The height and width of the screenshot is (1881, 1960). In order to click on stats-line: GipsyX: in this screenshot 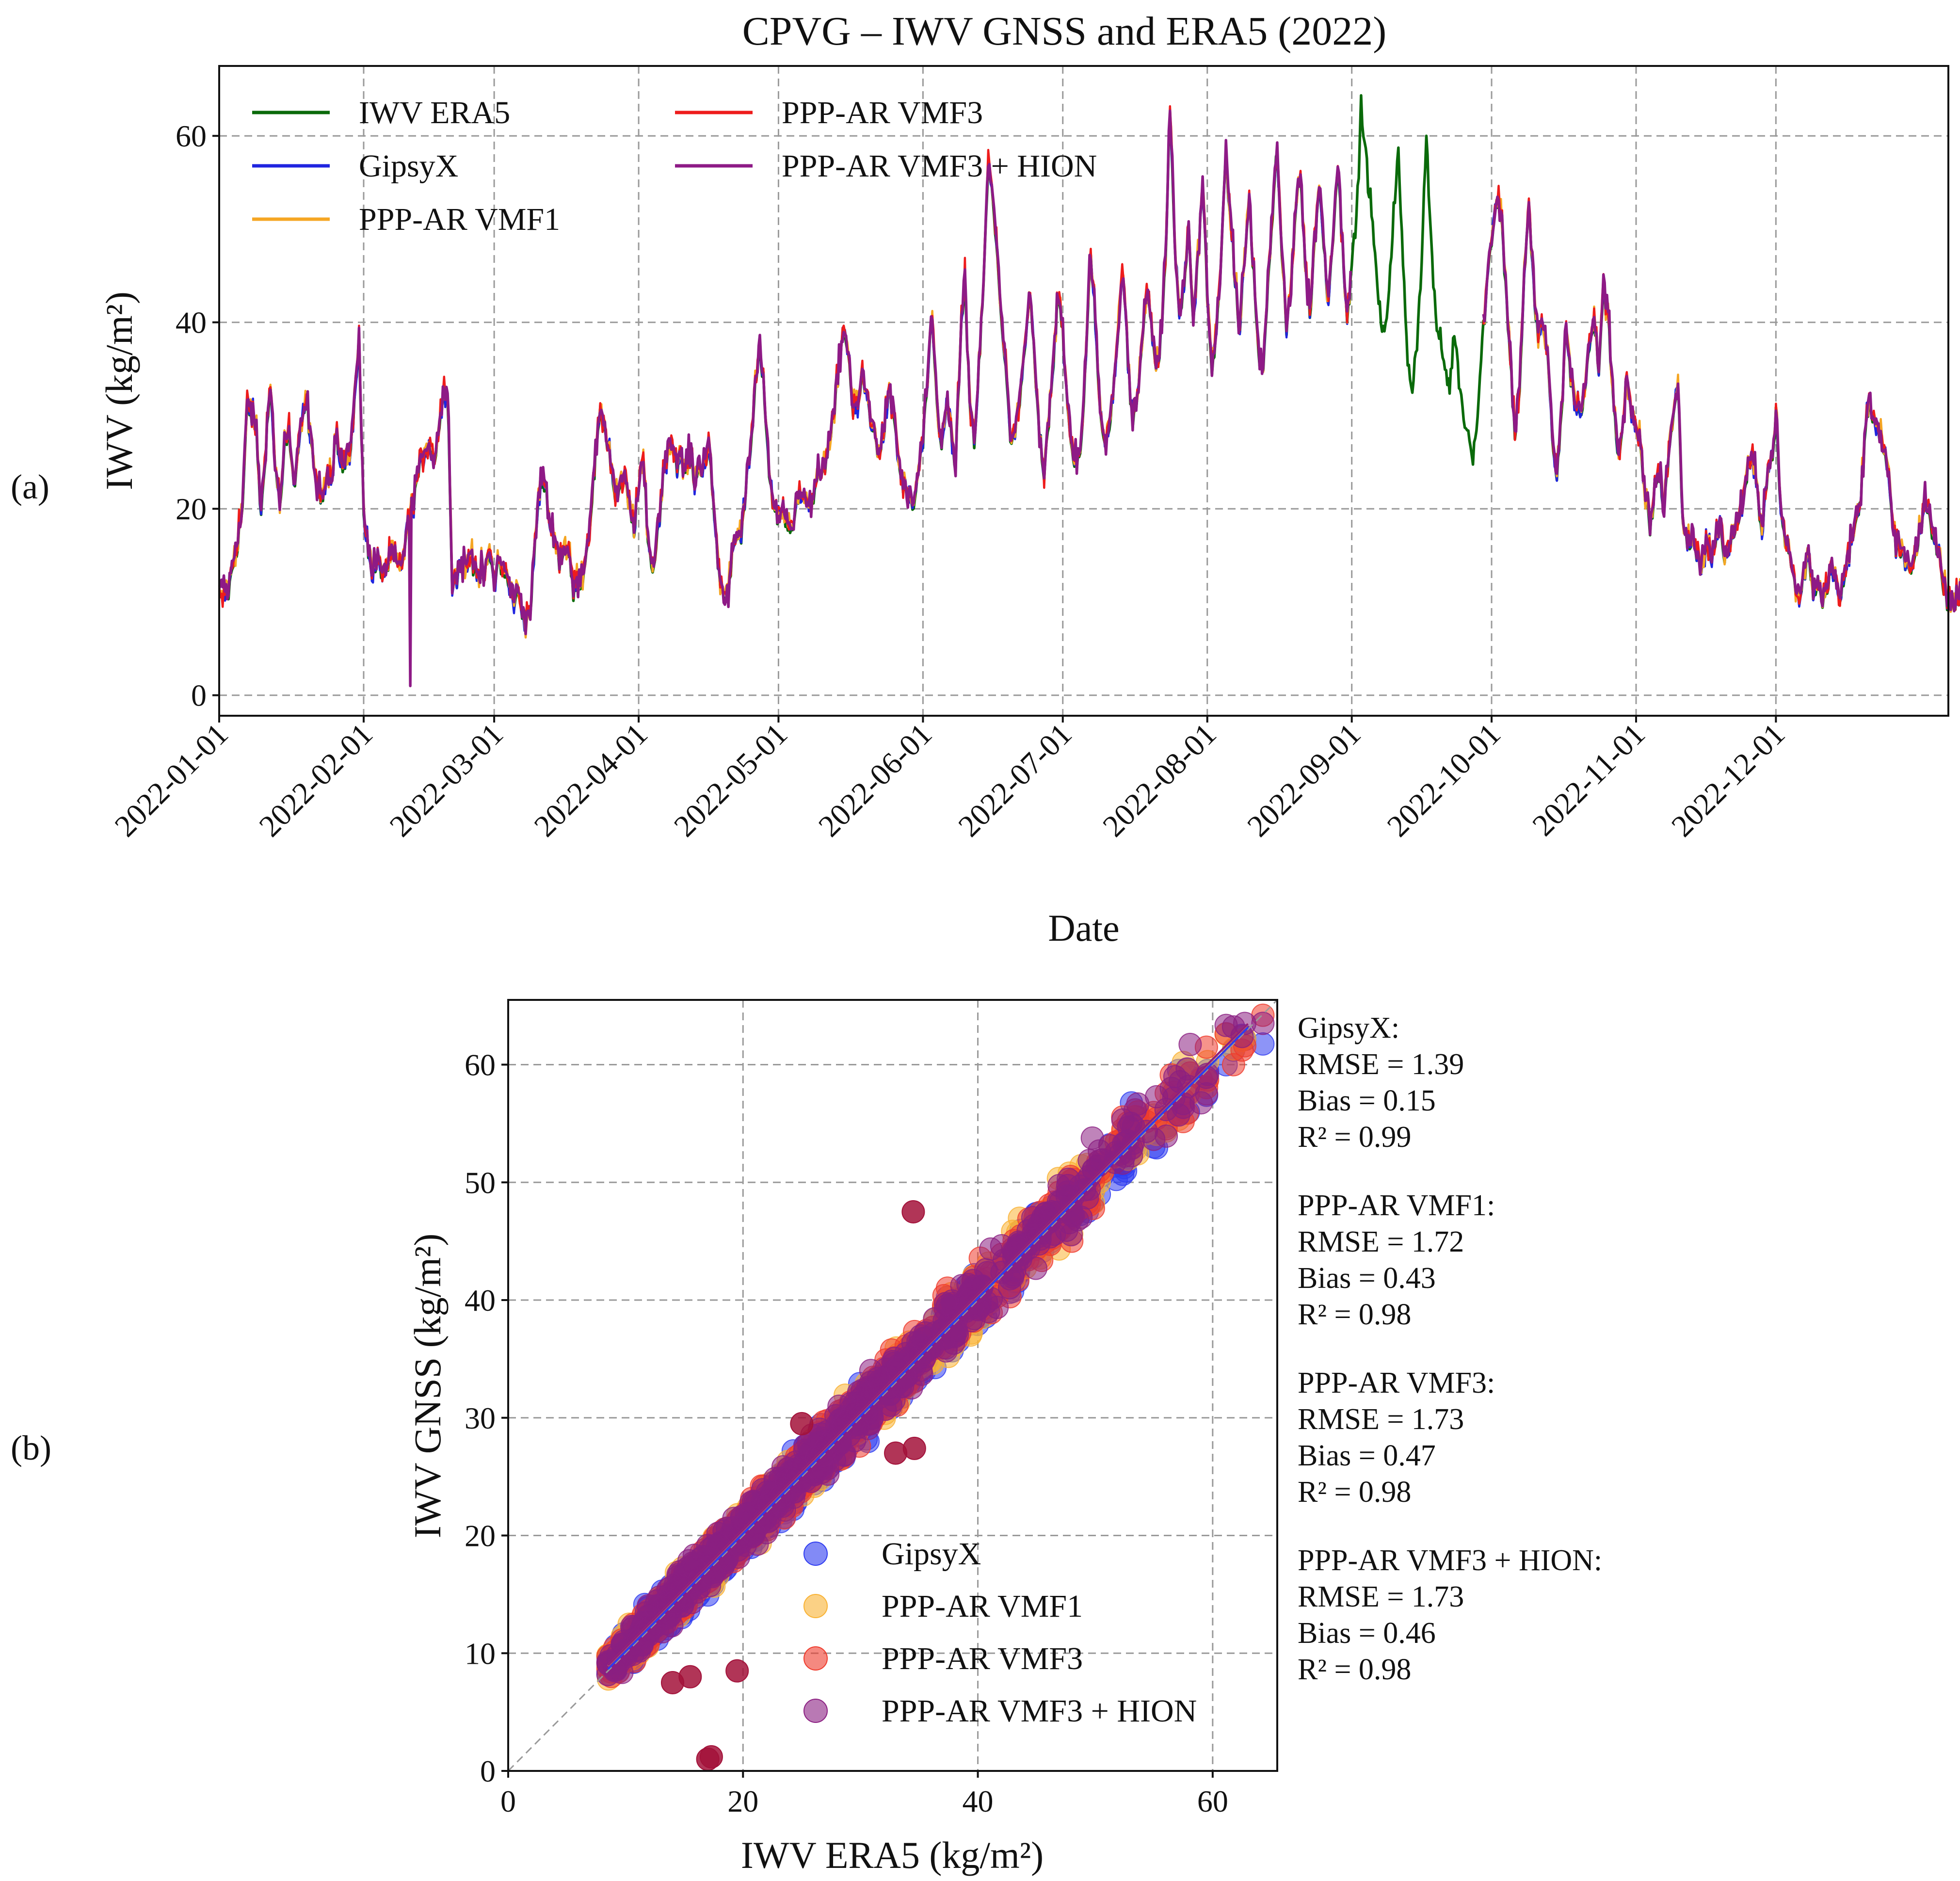, I will do `click(1348, 1028)`.